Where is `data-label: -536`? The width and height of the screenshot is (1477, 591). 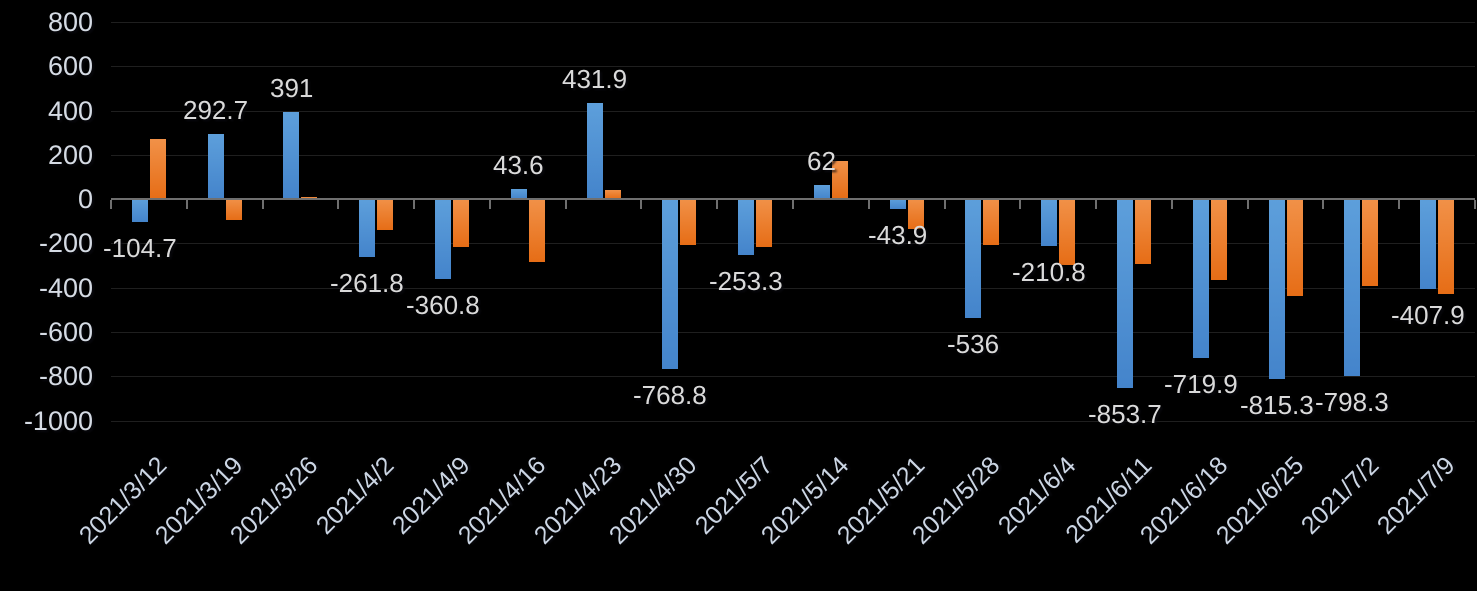
data-label: -536 is located at coordinates (973, 344).